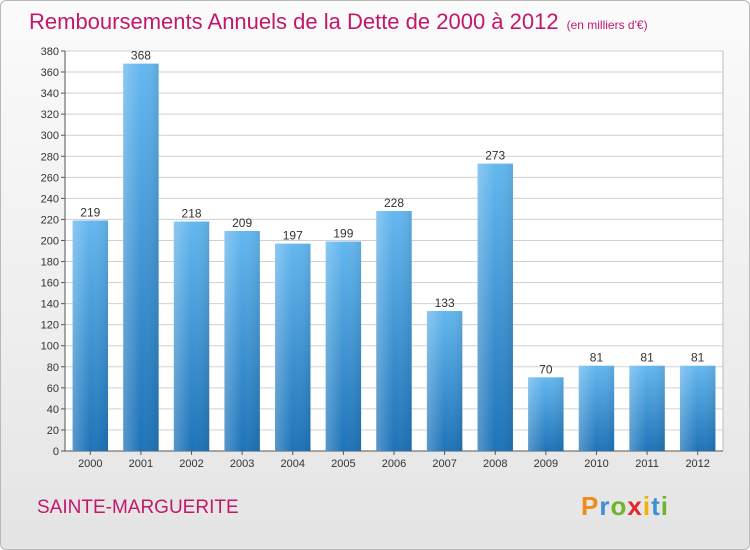 The width and height of the screenshot is (750, 550). I want to click on x-tick-label: 2002, so click(191, 464).